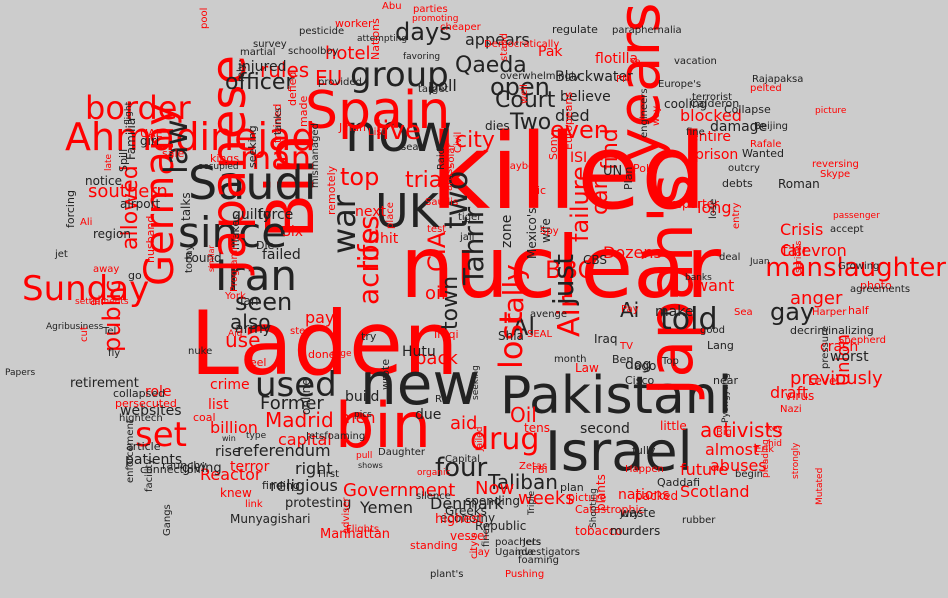 This screenshot has height=598, width=948. What do you see at coordinates (234, 262) in the screenshot?
I see `word-programme: Programme` at bounding box center [234, 262].